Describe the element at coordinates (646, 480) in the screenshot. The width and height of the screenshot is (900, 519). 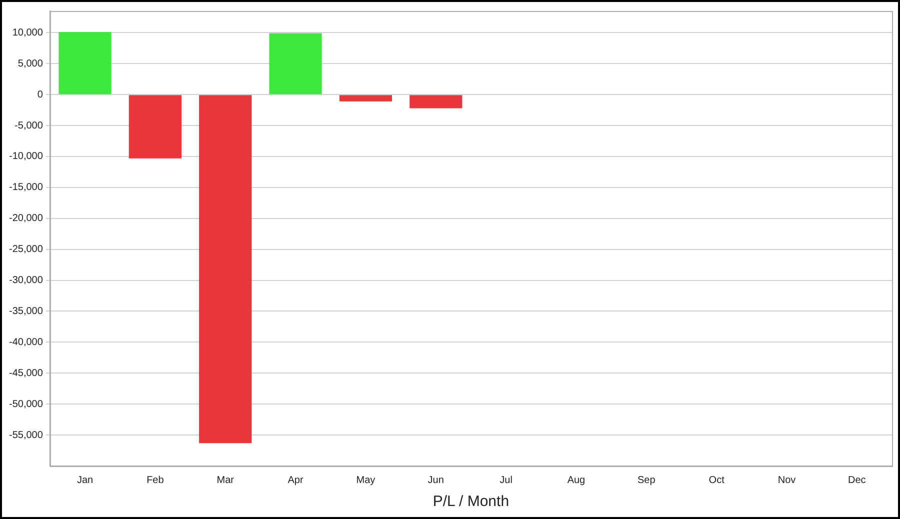
I see `x-tick-label: Sep` at that location.